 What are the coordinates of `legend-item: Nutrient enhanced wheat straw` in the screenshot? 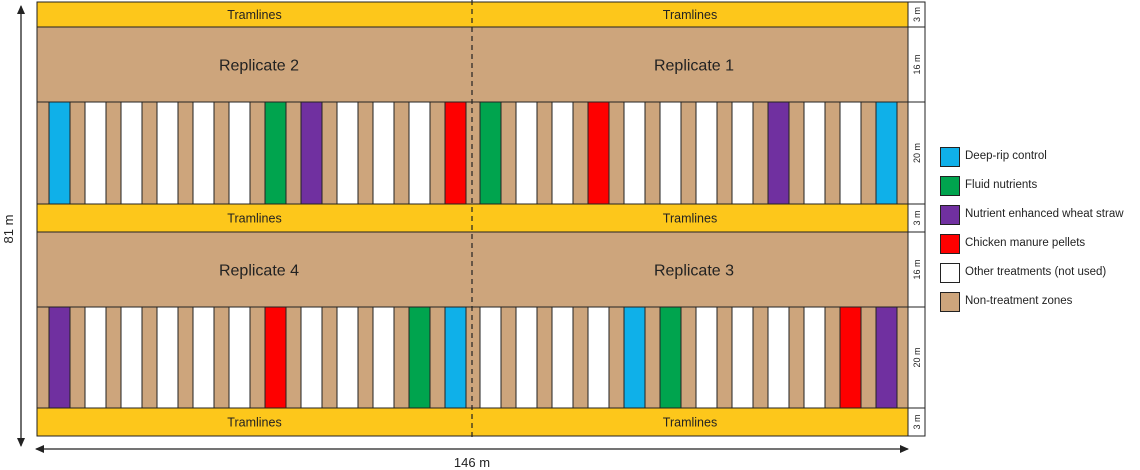 It's located at (1040, 217).